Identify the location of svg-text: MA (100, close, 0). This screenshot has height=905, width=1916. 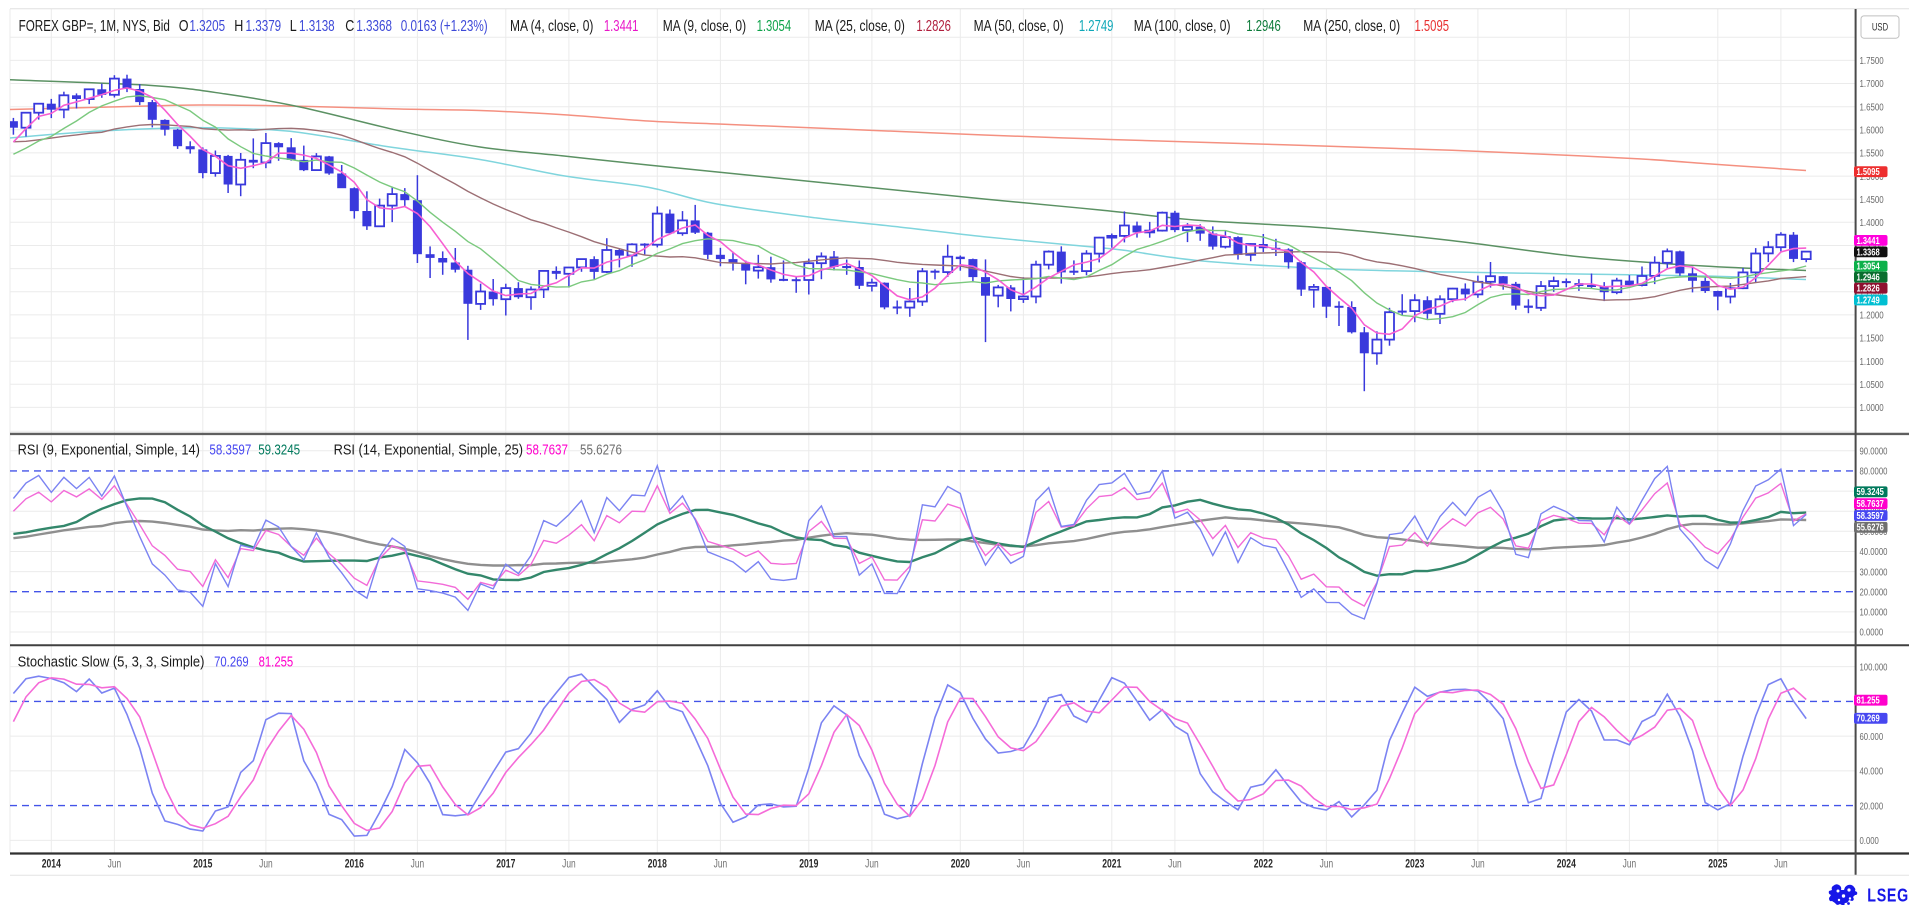
(1182, 25).